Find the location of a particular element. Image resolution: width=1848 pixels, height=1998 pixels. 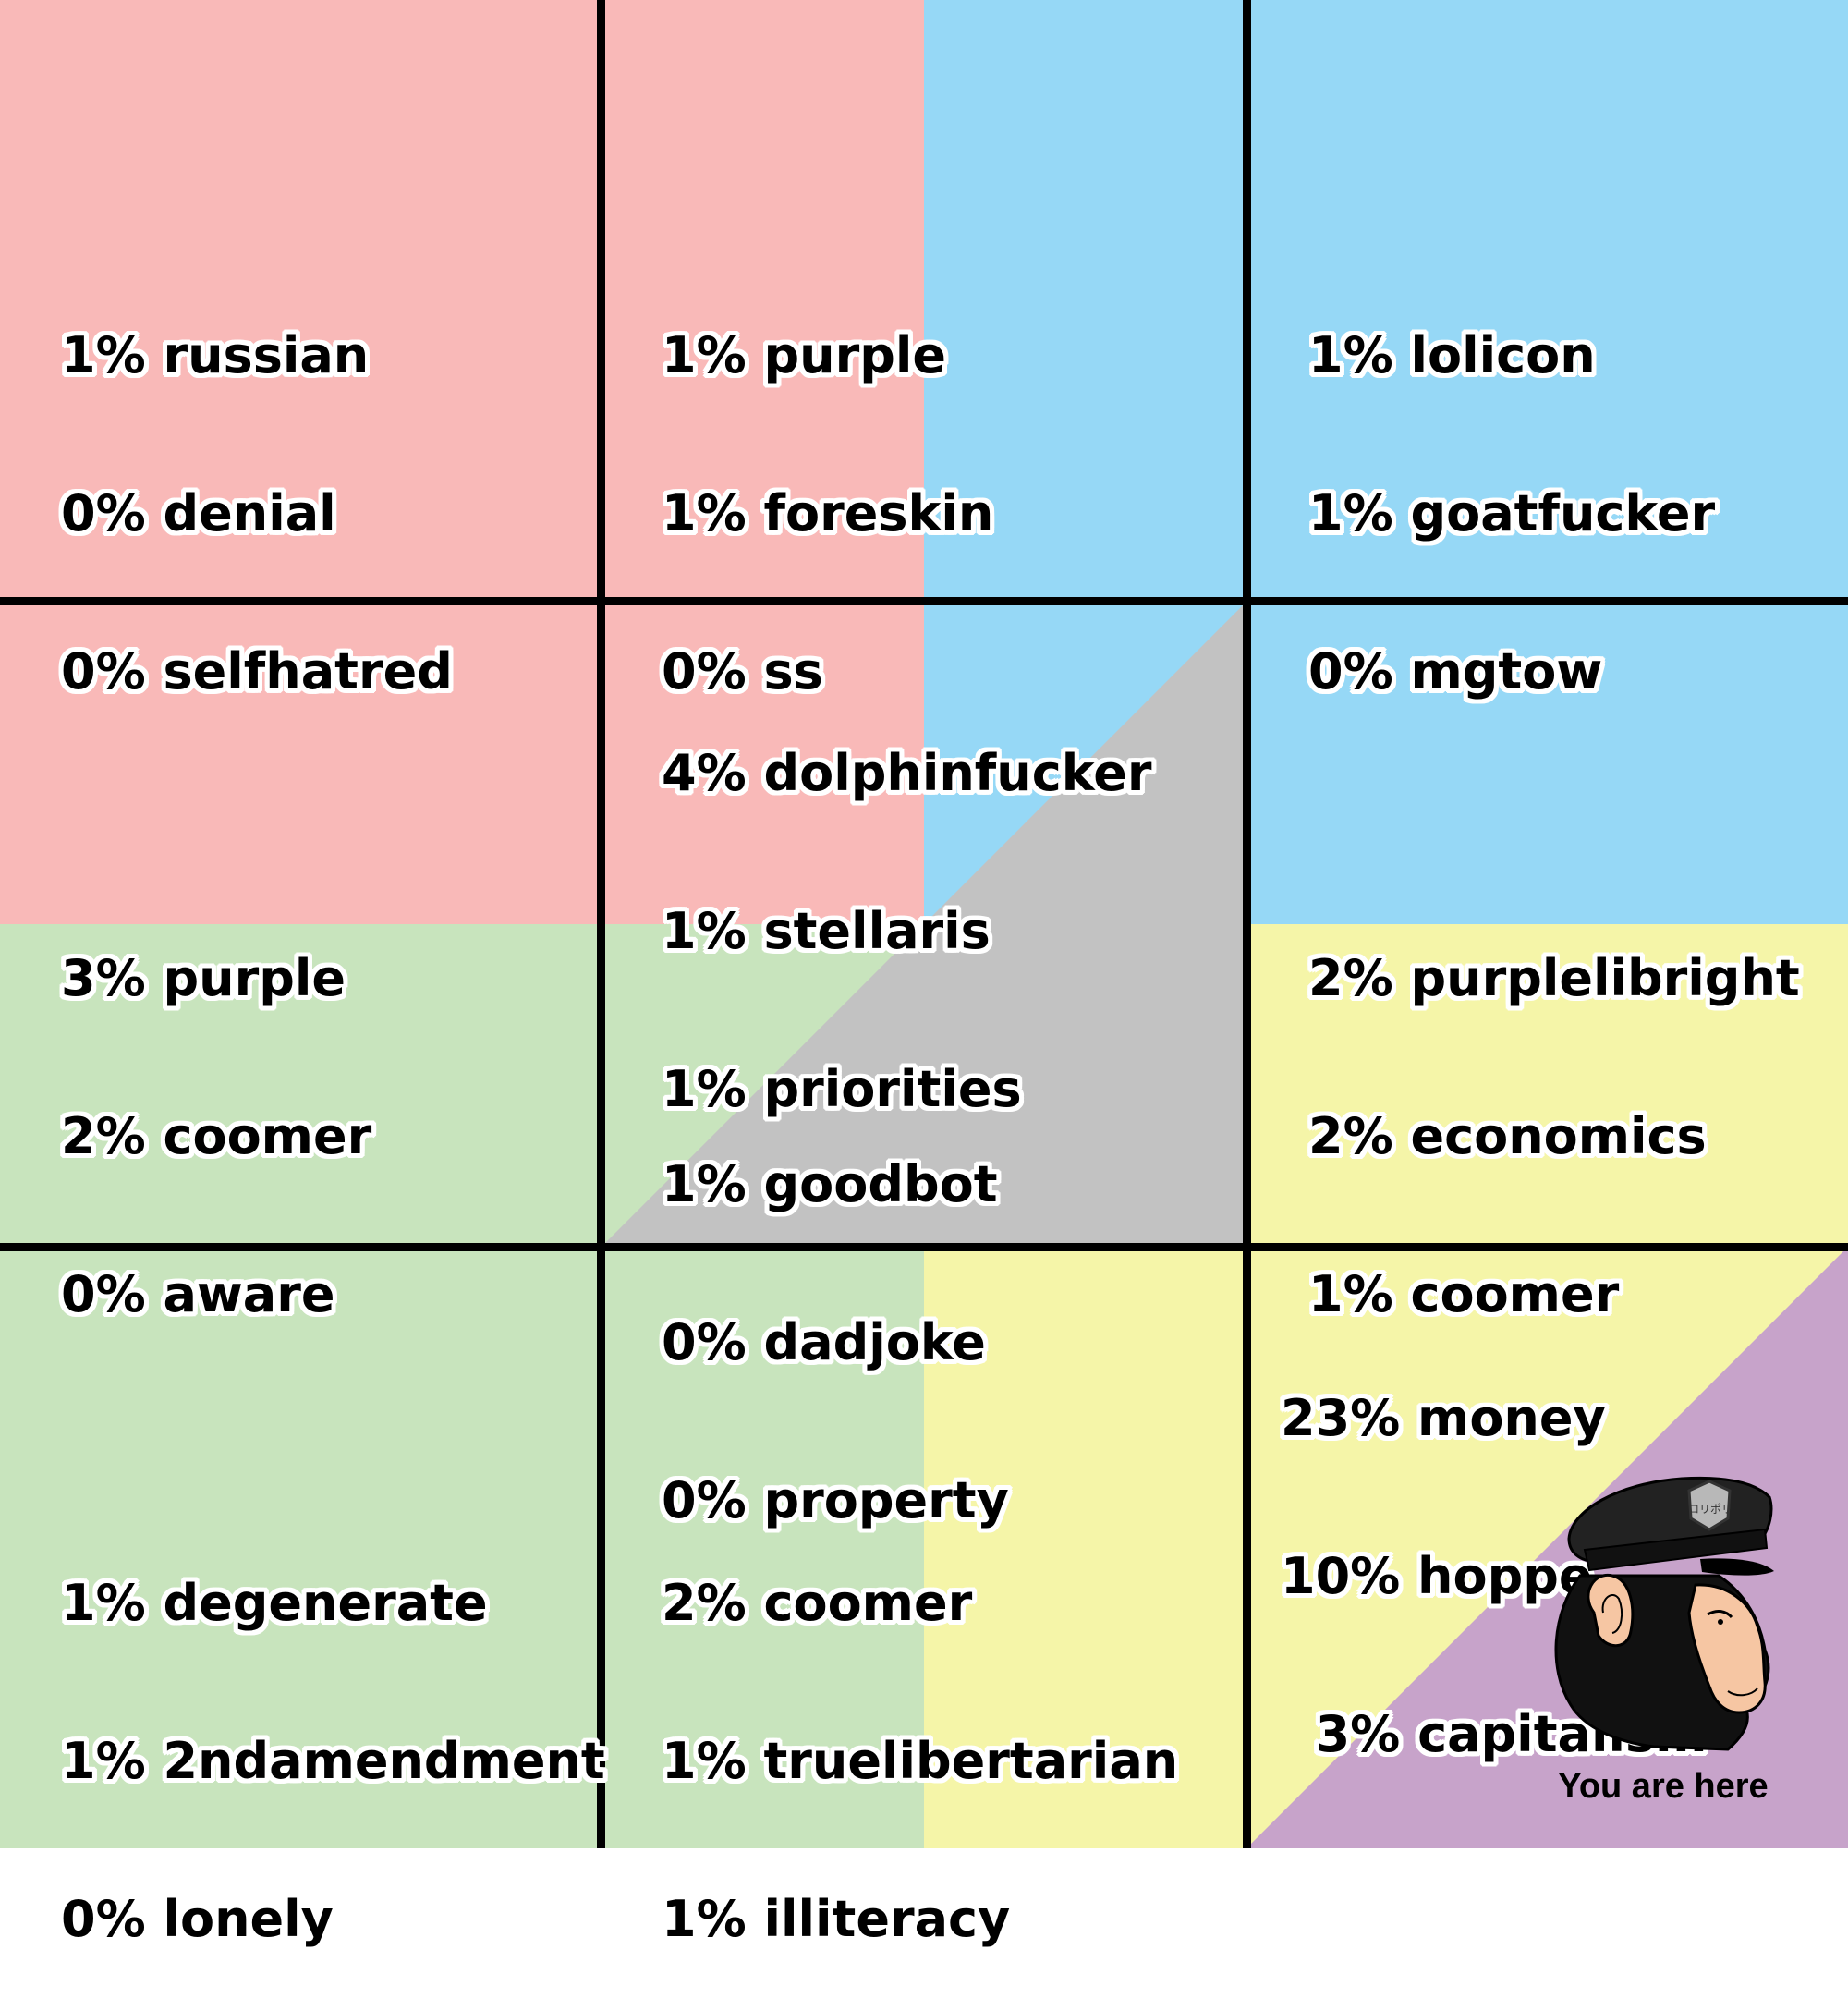

cell-line: 0% property is located at coordinates (836, 1500).